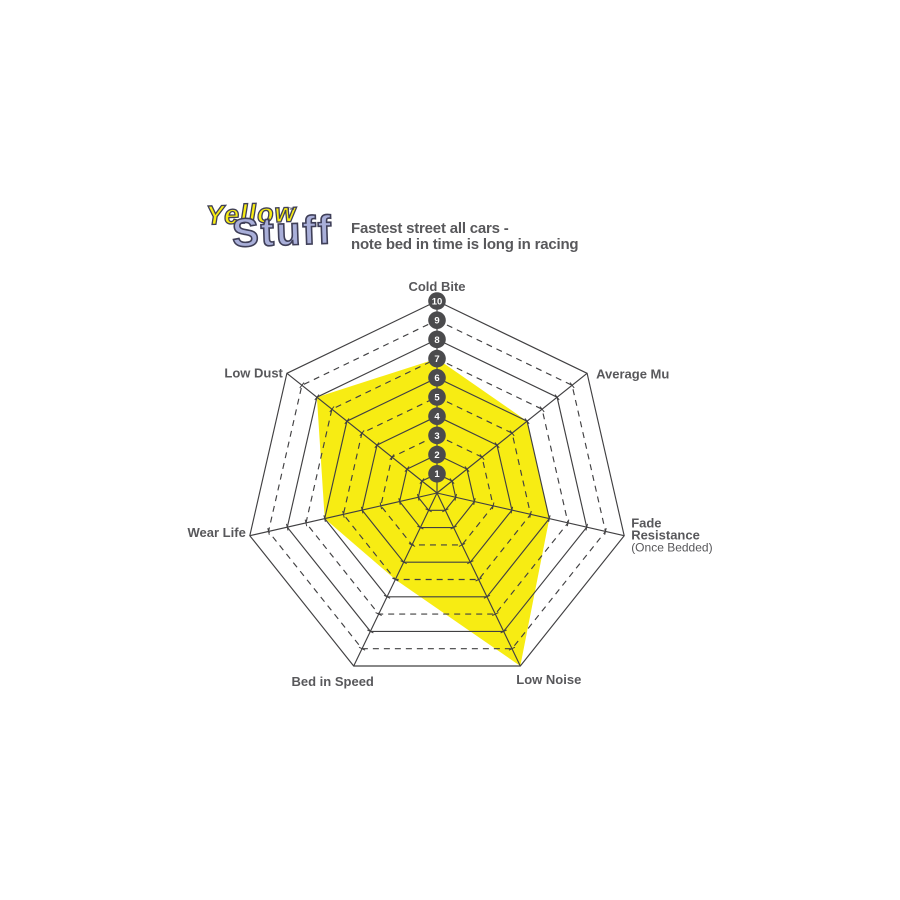 The width and height of the screenshot is (900, 900). What do you see at coordinates (253, 372) in the screenshot?
I see `axis-label-low-dust: Low Dust` at bounding box center [253, 372].